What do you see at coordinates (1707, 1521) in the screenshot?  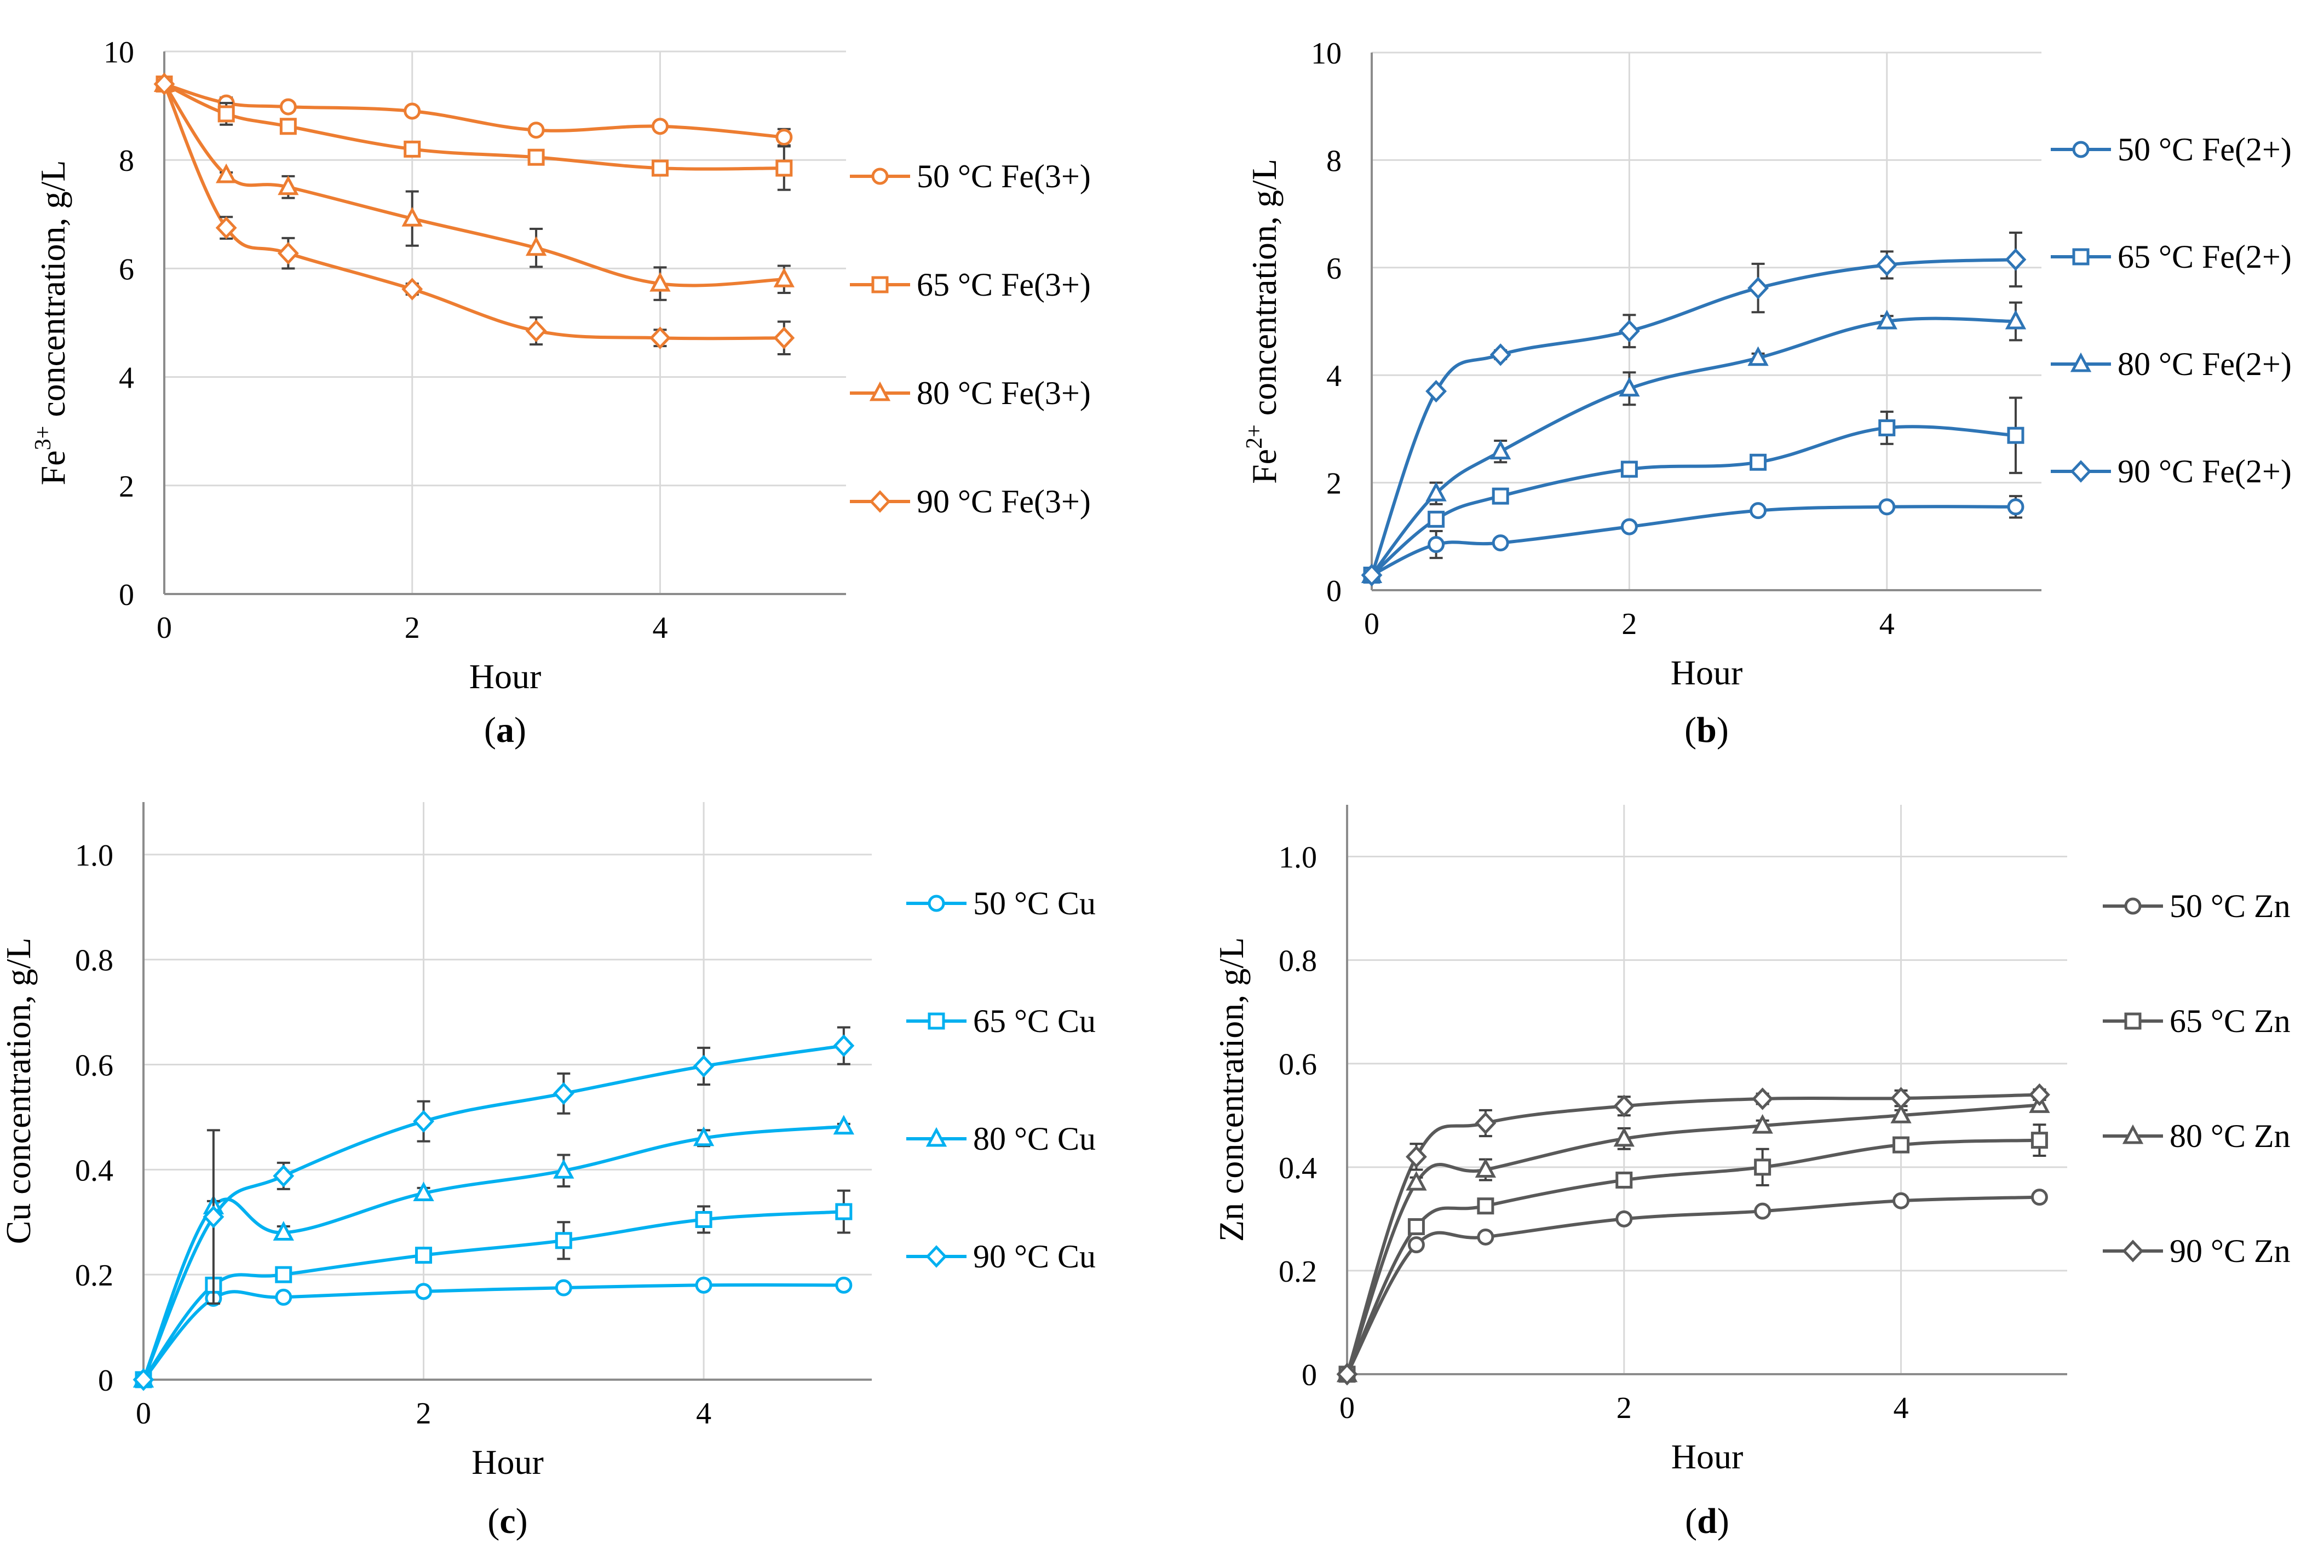 I see `caption-letter: d` at bounding box center [1707, 1521].